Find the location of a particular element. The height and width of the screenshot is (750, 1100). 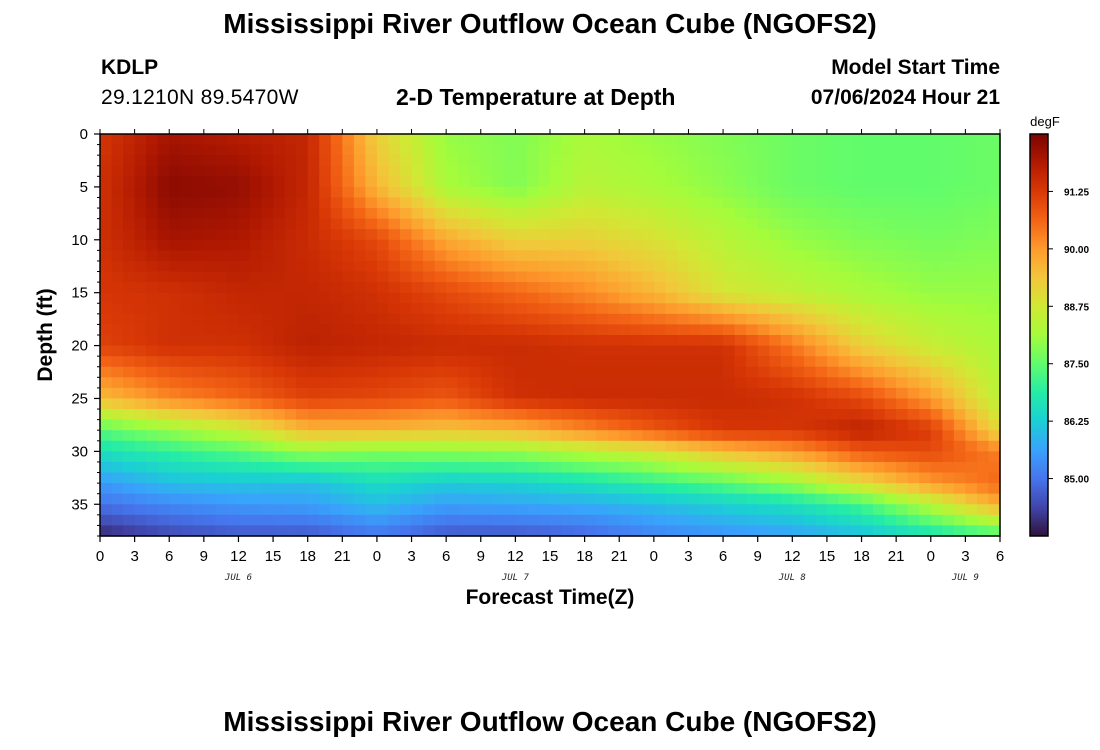

colorbar-tick-label: 87.50 is located at coordinates (1076, 365).